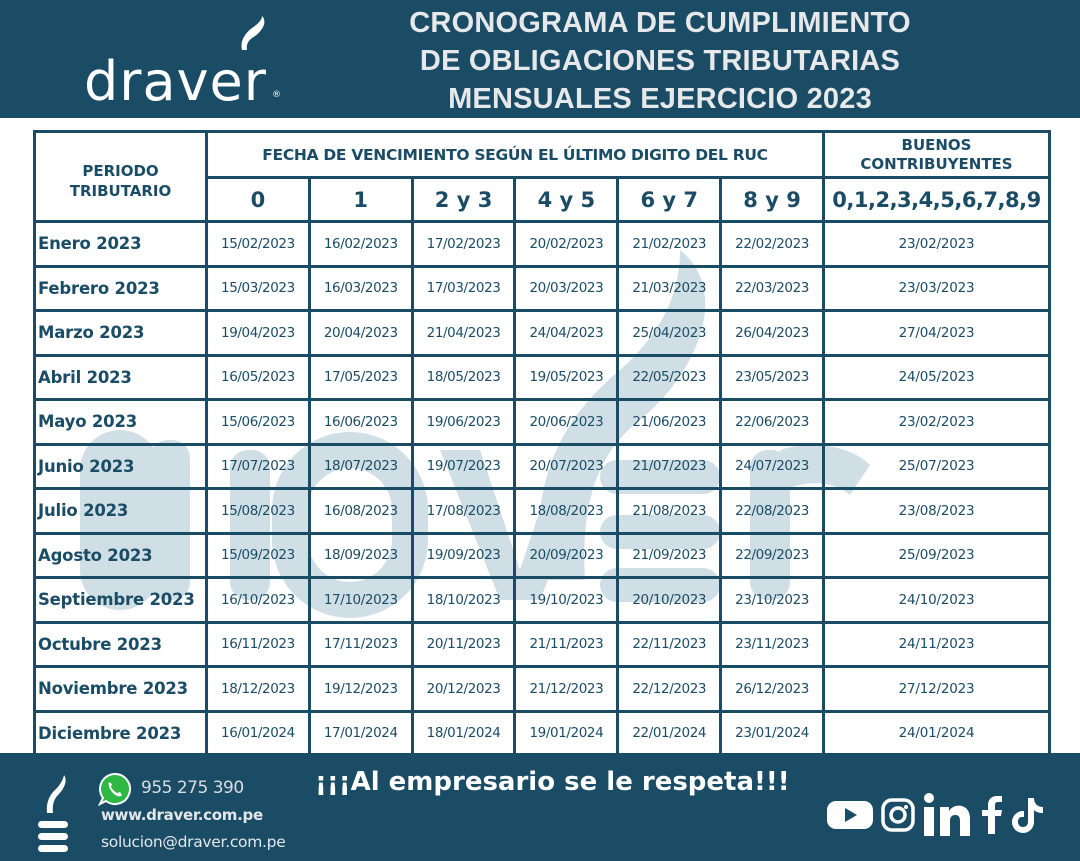 This screenshot has width=1080, height=861. I want to click on due-date-cell: 22/03/2023, so click(772, 288).